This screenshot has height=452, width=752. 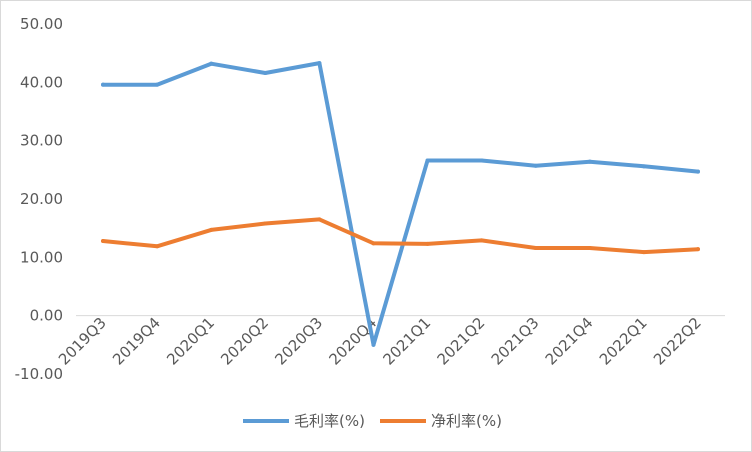 What do you see at coordinates (41, 199) in the screenshot?
I see `y-tick-label: 20.00` at bounding box center [41, 199].